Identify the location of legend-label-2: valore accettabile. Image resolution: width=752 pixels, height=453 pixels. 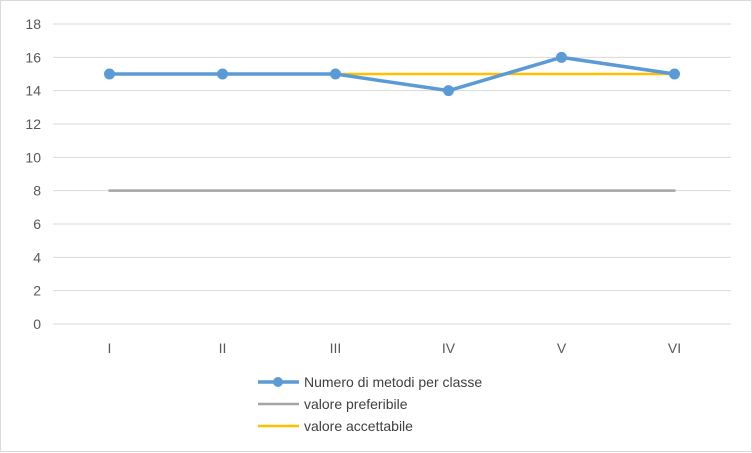
(358, 426).